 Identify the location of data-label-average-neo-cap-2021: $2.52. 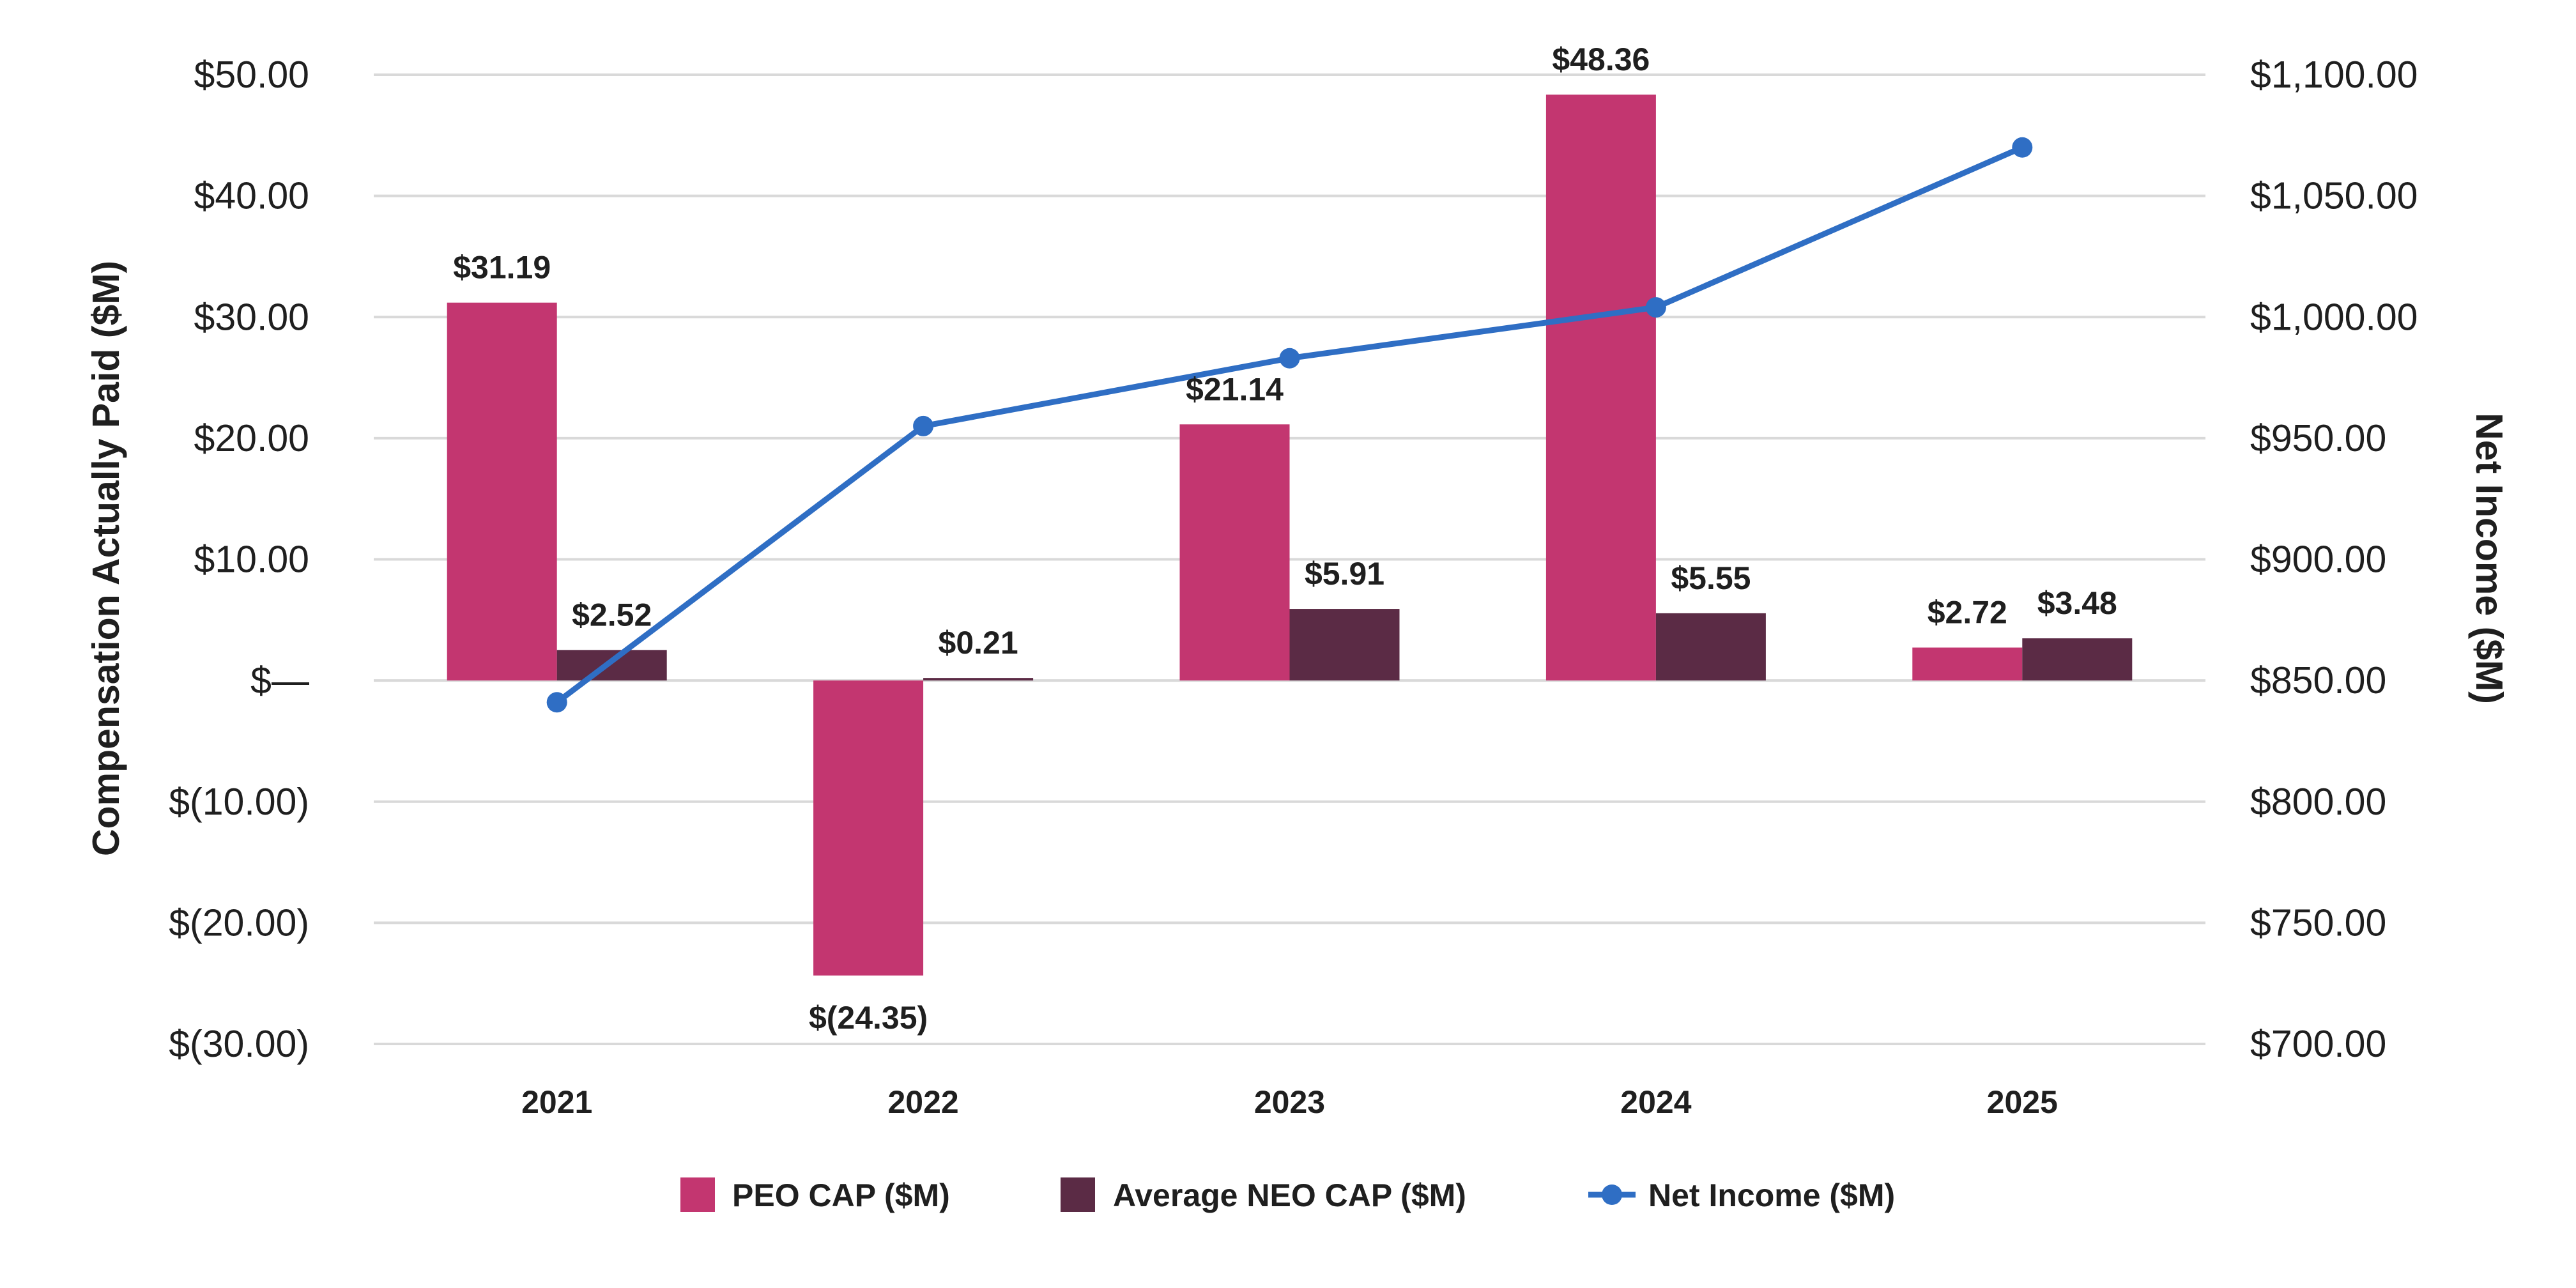
(612, 614).